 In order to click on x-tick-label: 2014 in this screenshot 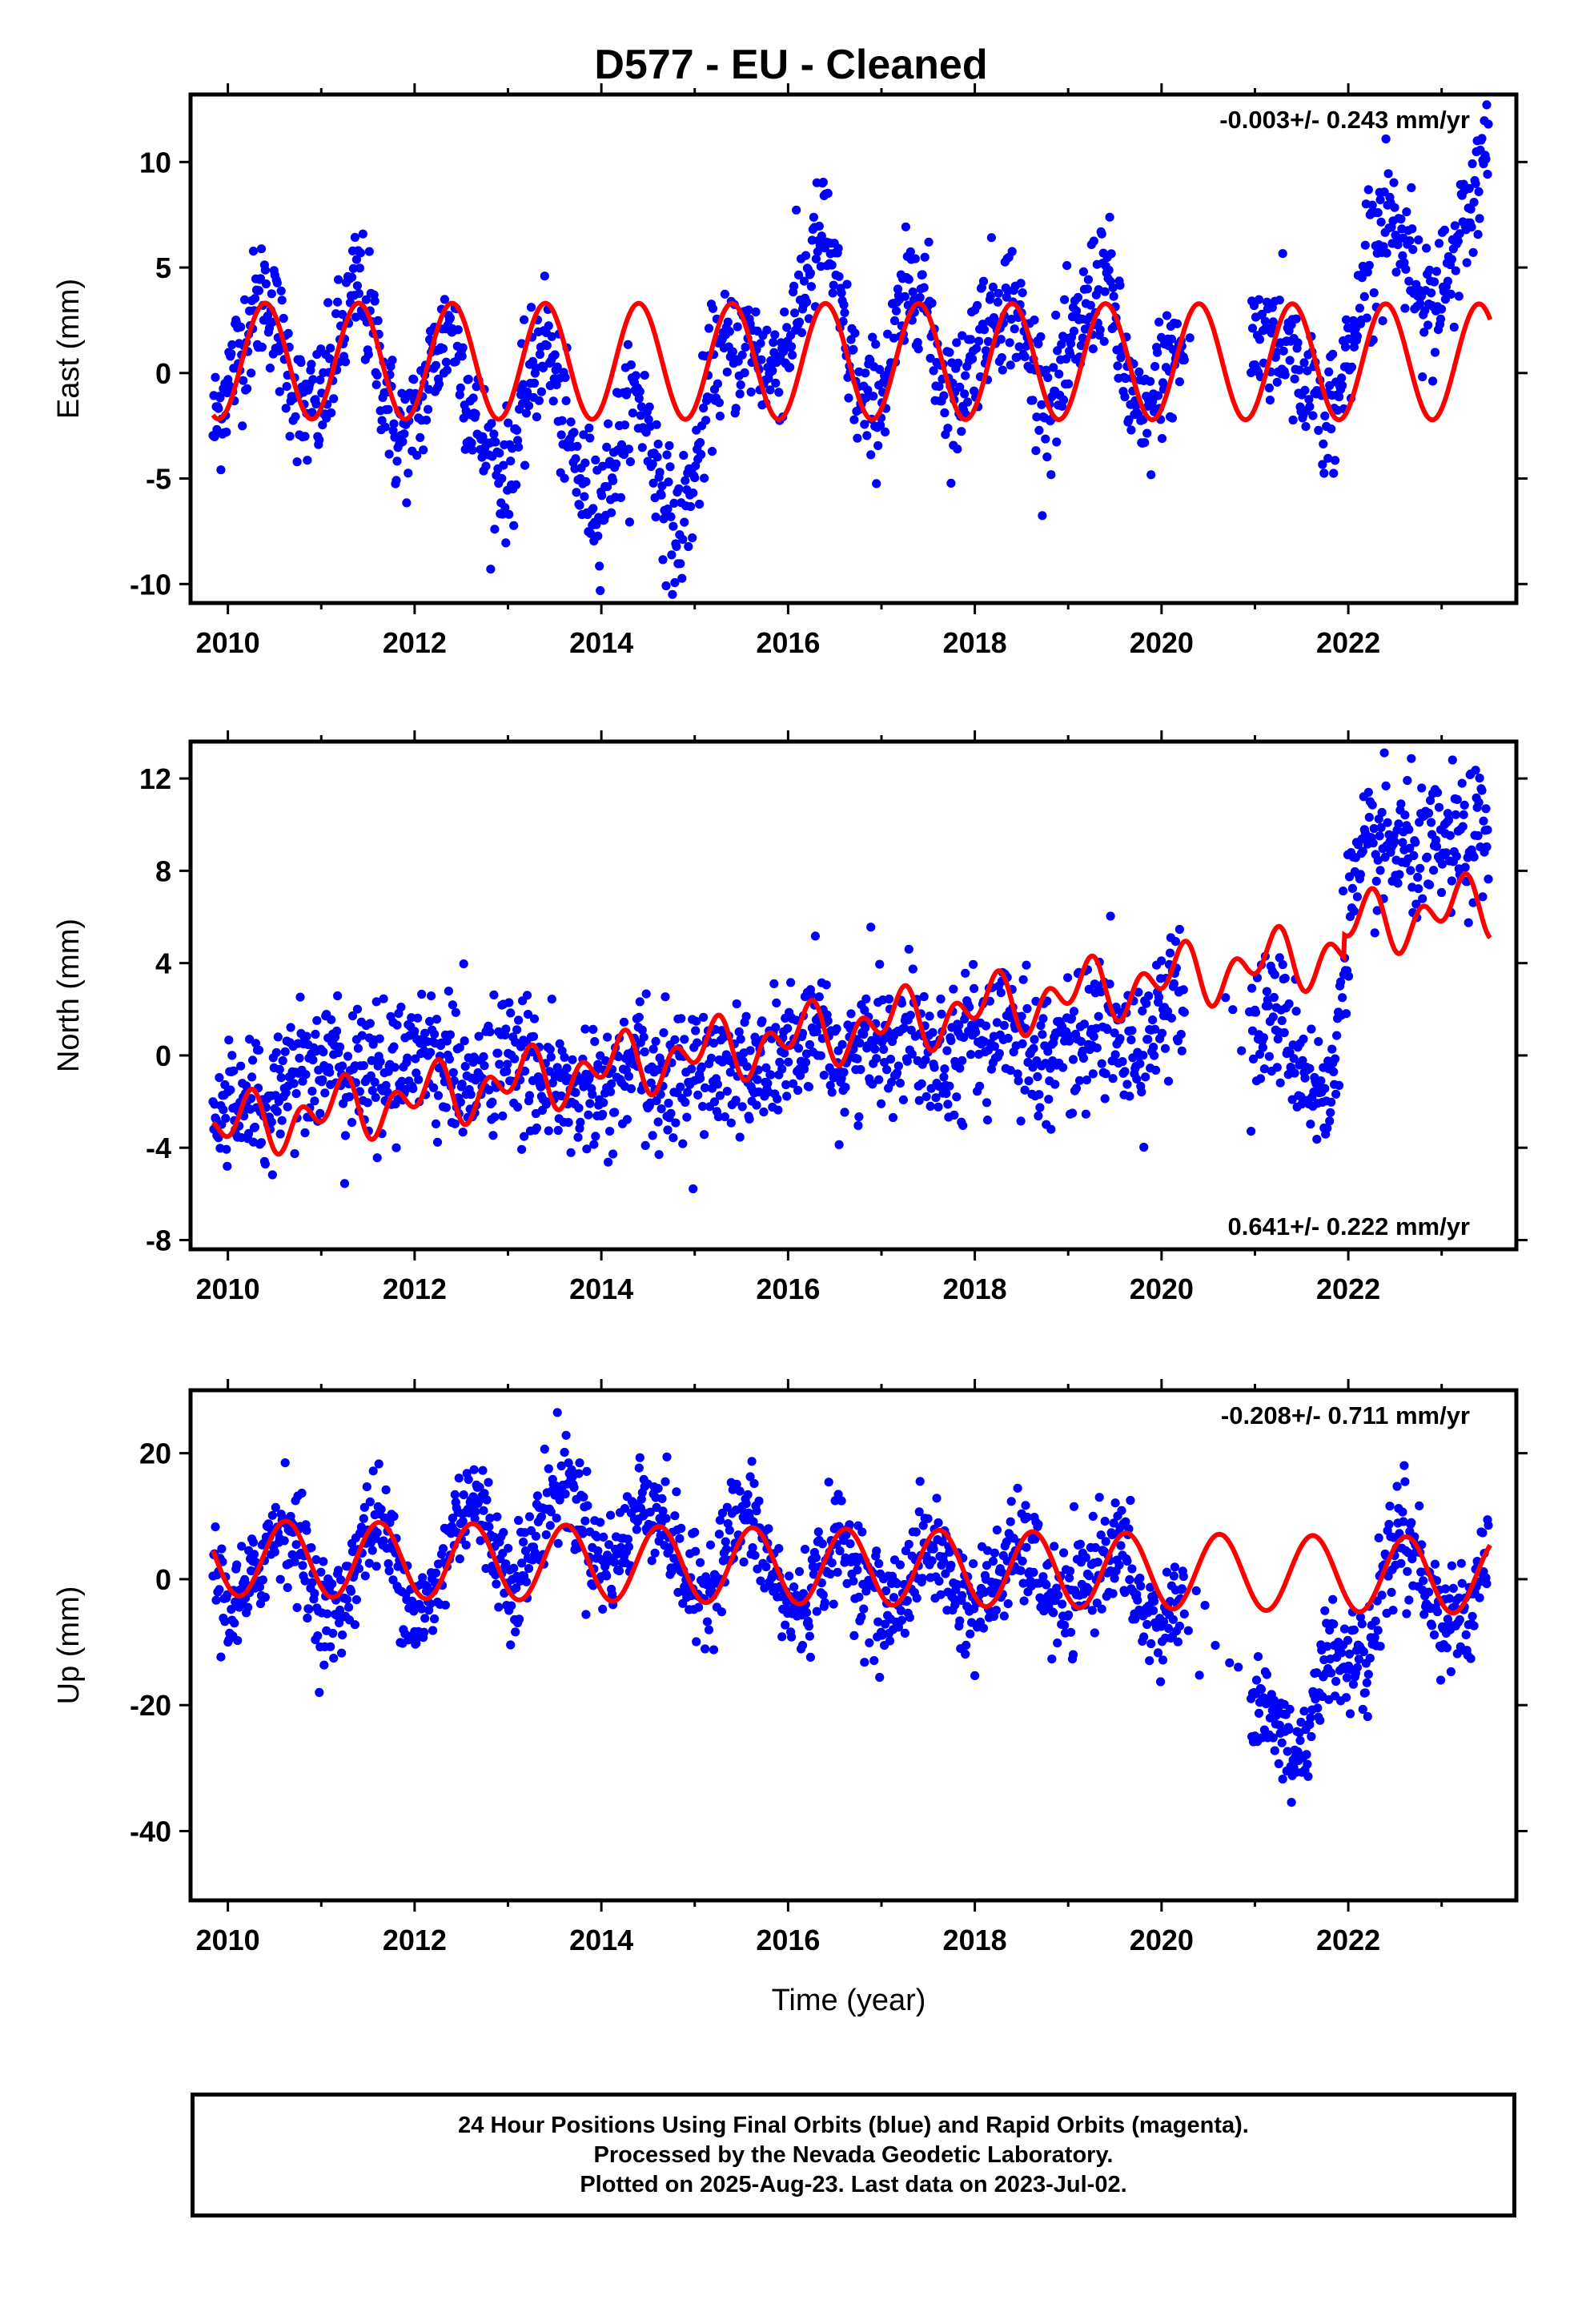, I will do `click(601, 642)`.